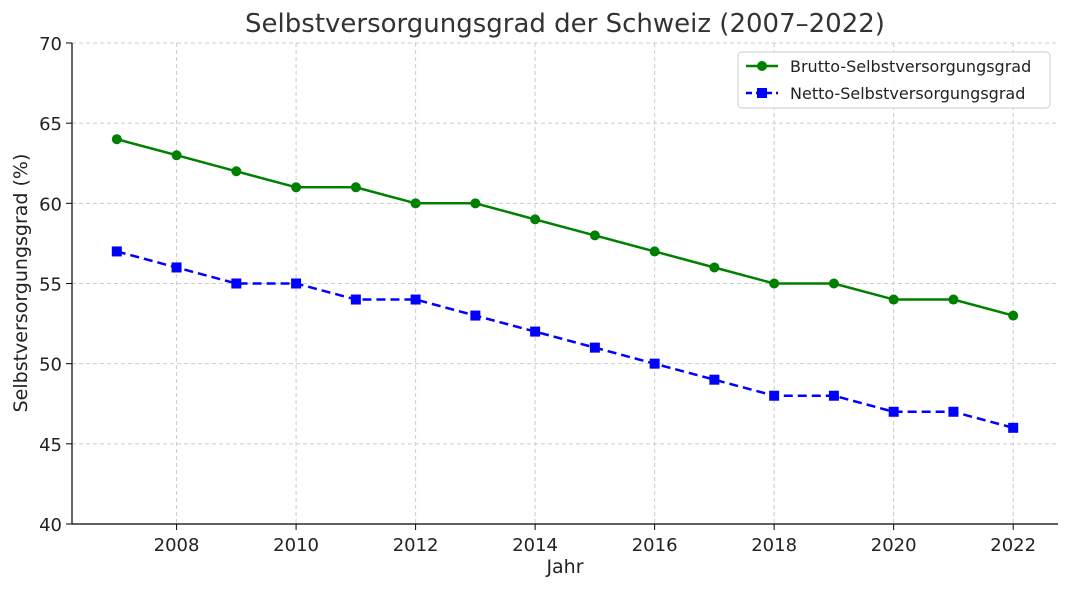 The image size is (1069, 594). Describe the element at coordinates (50, 445) in the screenshot. I see `y-tick-label: 45` at that location.